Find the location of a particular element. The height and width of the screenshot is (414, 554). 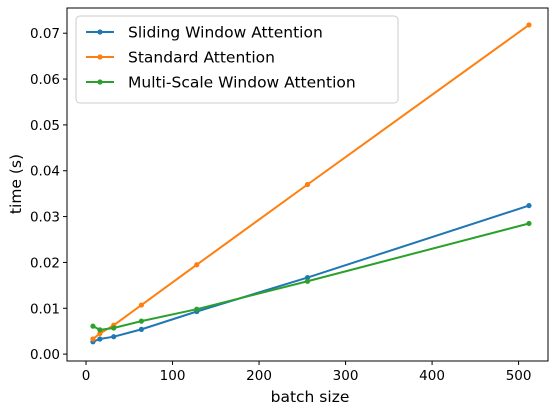

x-axis-label: batch size is located at coordinates (310, 397).